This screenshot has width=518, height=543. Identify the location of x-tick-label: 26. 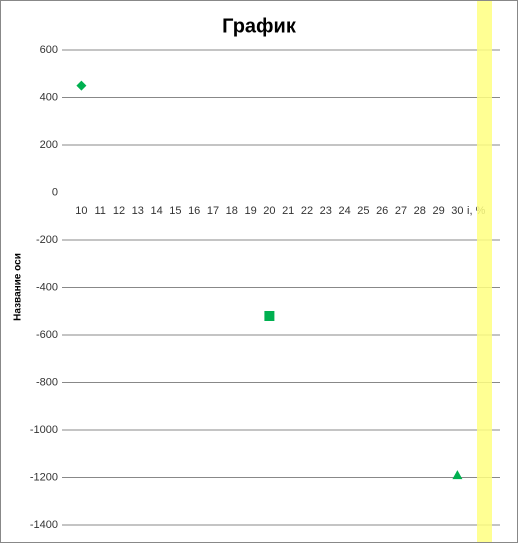
(382, 211).